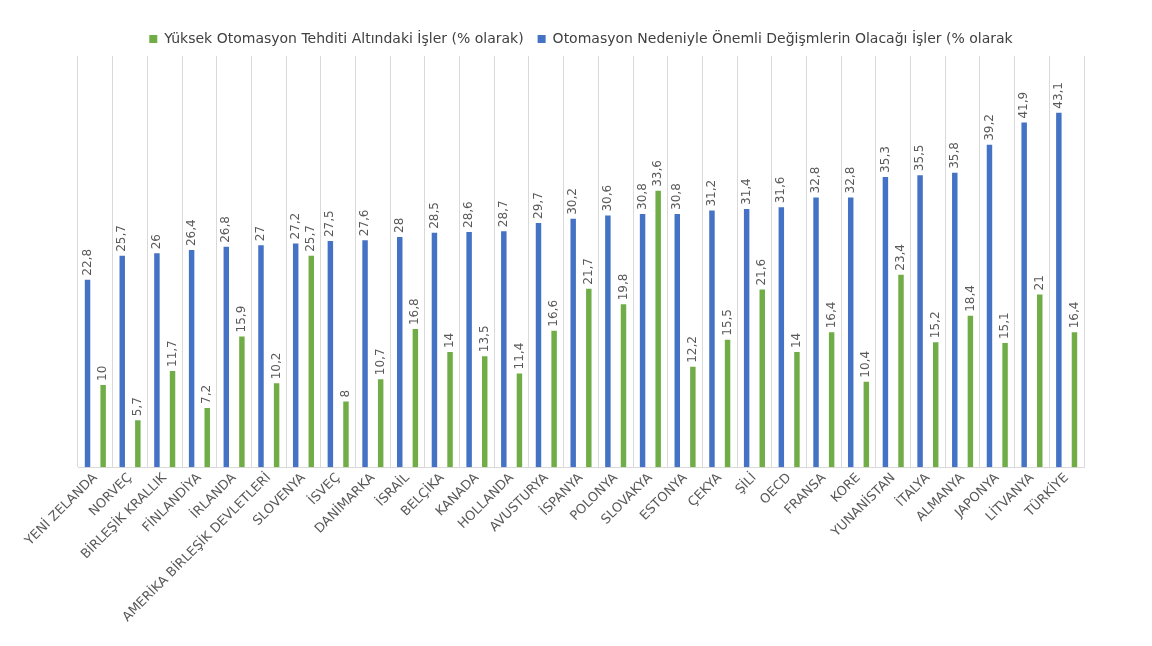  I want to click on data-label: 10,4, so click(865, 364).